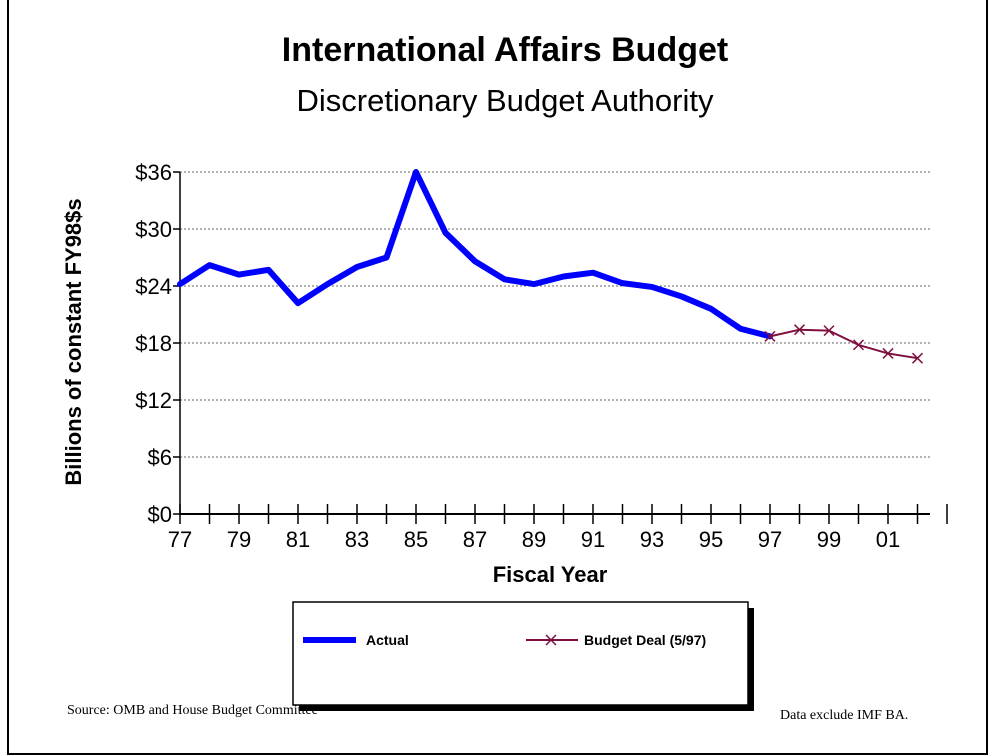  I want to click on legend-label-actual: Actual, so click(387, 640).